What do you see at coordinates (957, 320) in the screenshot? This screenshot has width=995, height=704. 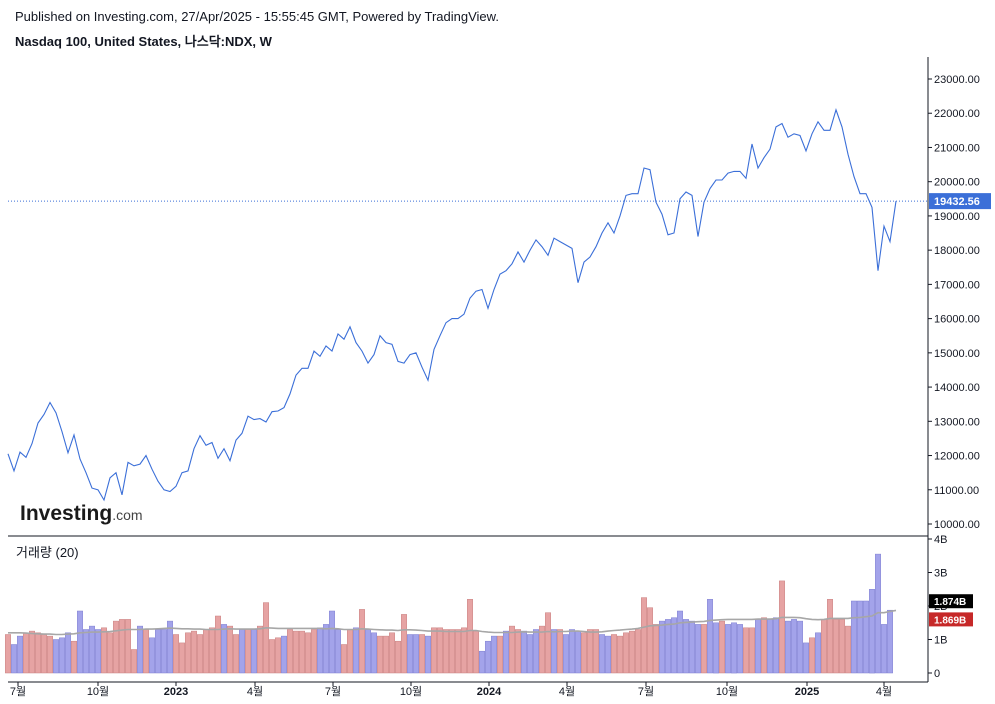 I see `price-tick-label: 16000.00` at bounding box center [957, 320].